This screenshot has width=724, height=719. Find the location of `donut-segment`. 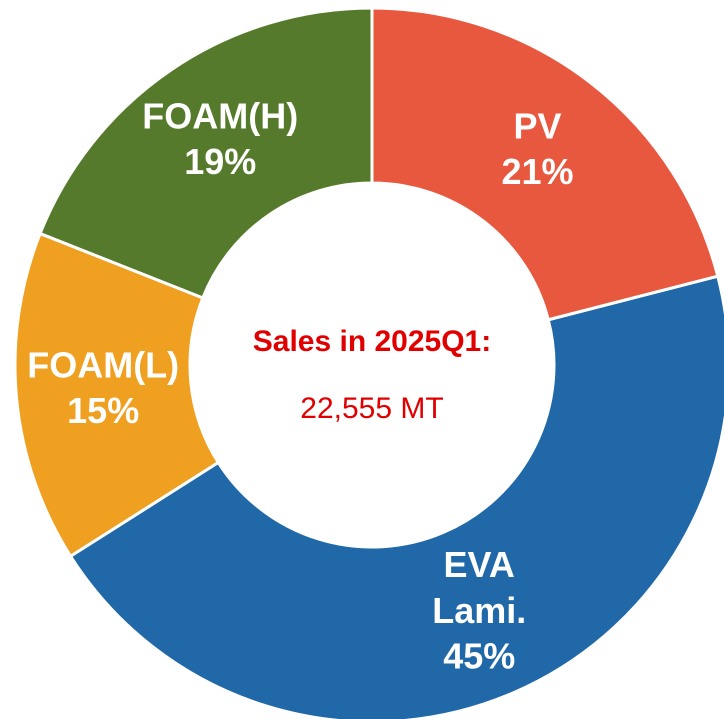

donut-segment is located at coordinates (117, 395).